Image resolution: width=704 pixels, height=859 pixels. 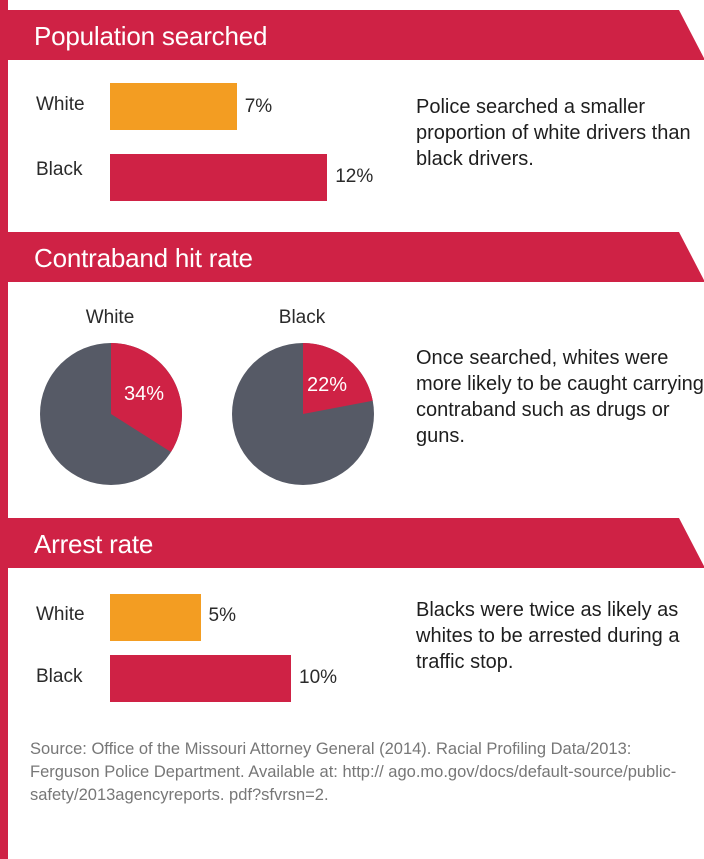 I want to click on section-header-contraband-hit-rate: Contraband hit rate, so click(x=356, y=257).